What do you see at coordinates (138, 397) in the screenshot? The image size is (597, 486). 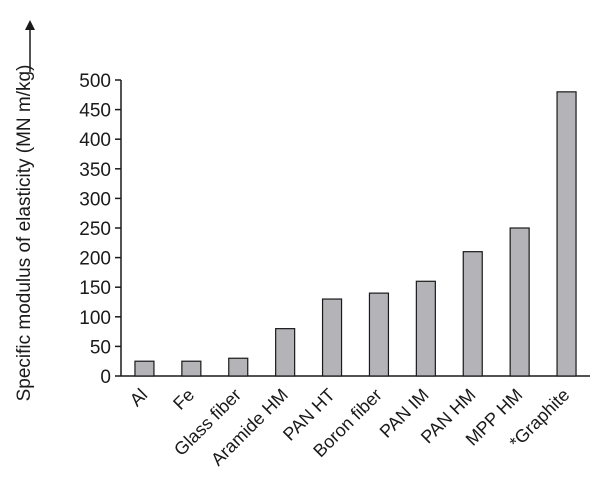 I see `x-tick-label: Al` at bounding box center [138, 397].